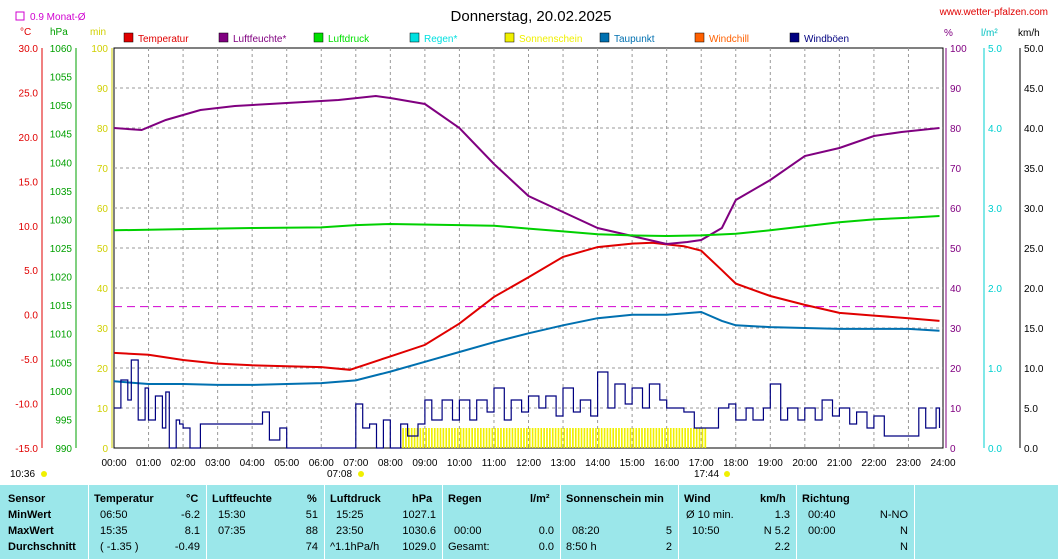  I want to click on temp-tick-label: -5.0, so click(30, 360).